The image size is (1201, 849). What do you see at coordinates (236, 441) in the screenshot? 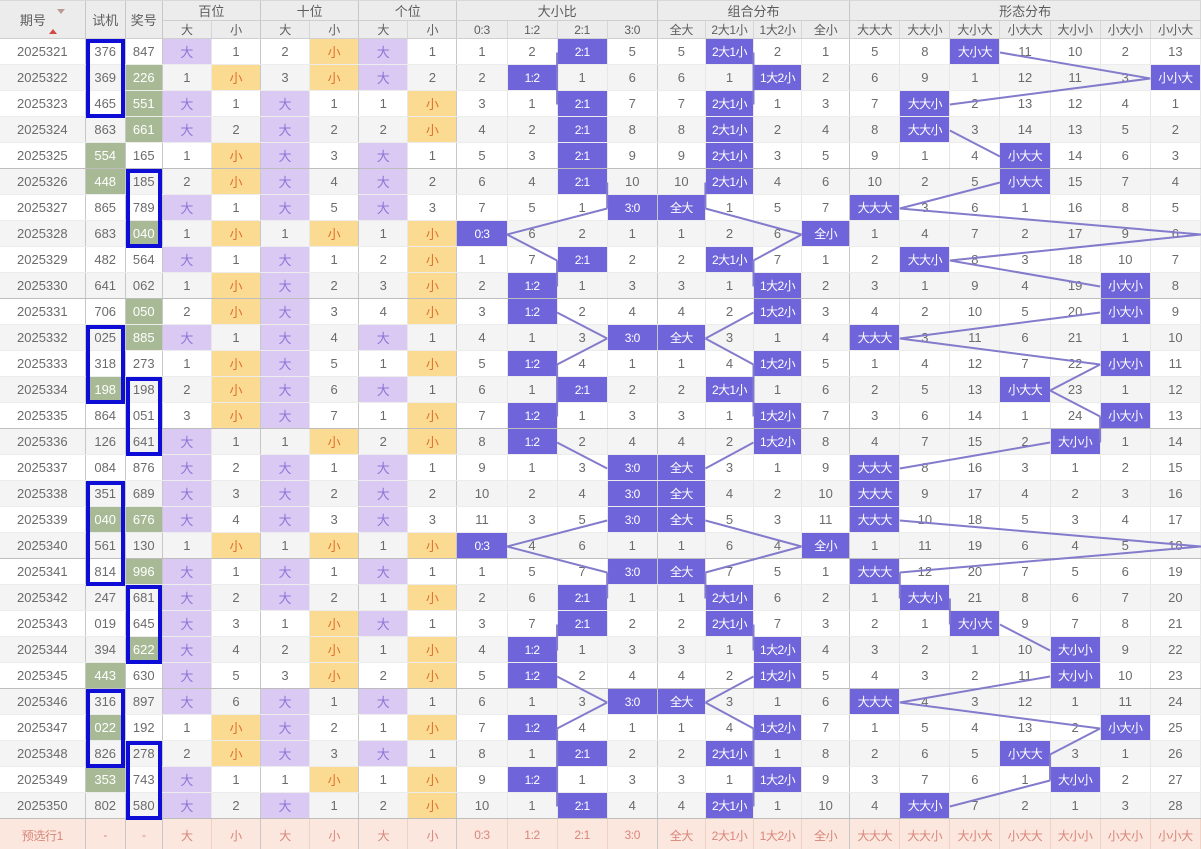
I see `hundreds-xiao-cell: 1` at bounding box center [236, 441].